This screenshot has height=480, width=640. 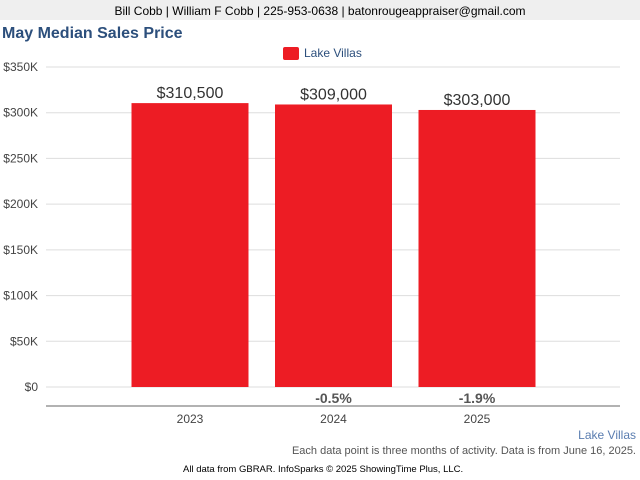 What do you see at coordinates (20, 204) in the screenshot?
I see `y-tick-label: $200K` at bounding box center [20, 204].